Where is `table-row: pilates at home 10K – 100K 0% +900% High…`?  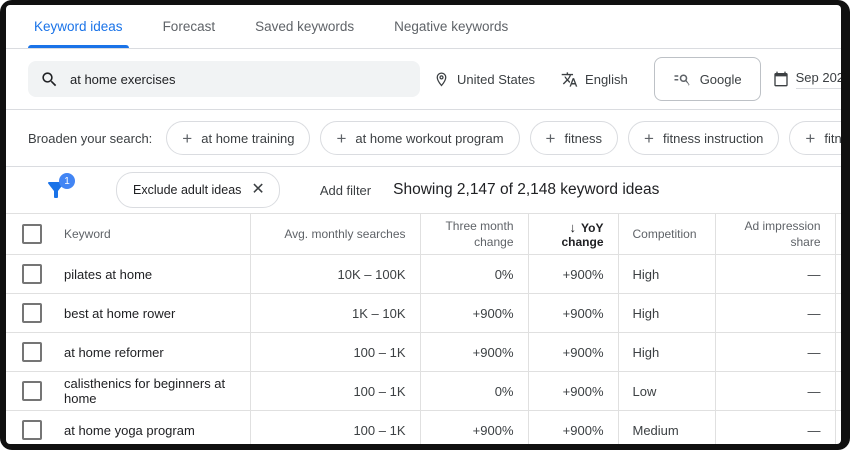
table-row: pilates at home 10K – 100K 0% +900% High… is located at coordinates (423, 274).